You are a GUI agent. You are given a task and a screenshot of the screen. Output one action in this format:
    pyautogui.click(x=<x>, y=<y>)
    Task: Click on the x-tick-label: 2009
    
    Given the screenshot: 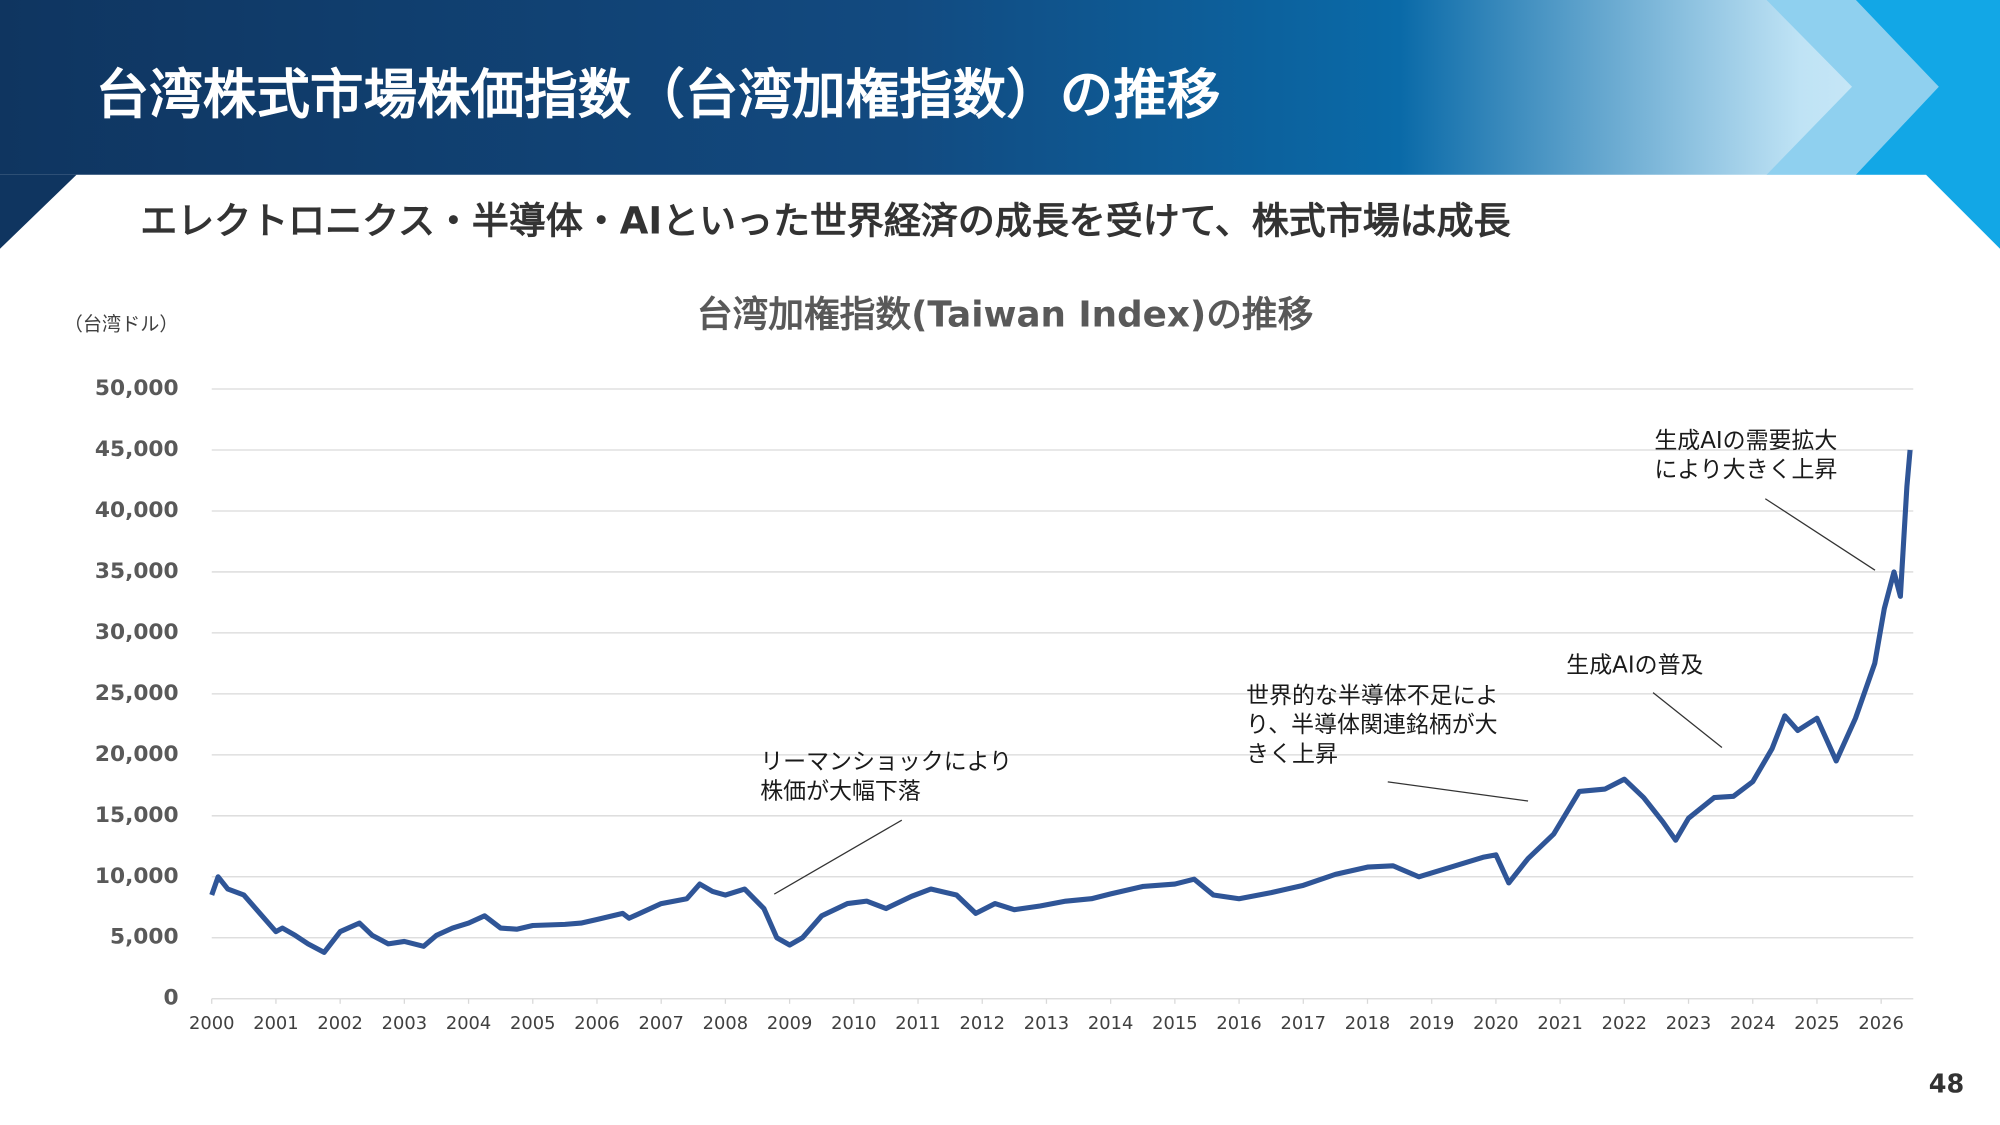 What is the action you would take?
    pyautogui.click(x=789, y=1023)
    